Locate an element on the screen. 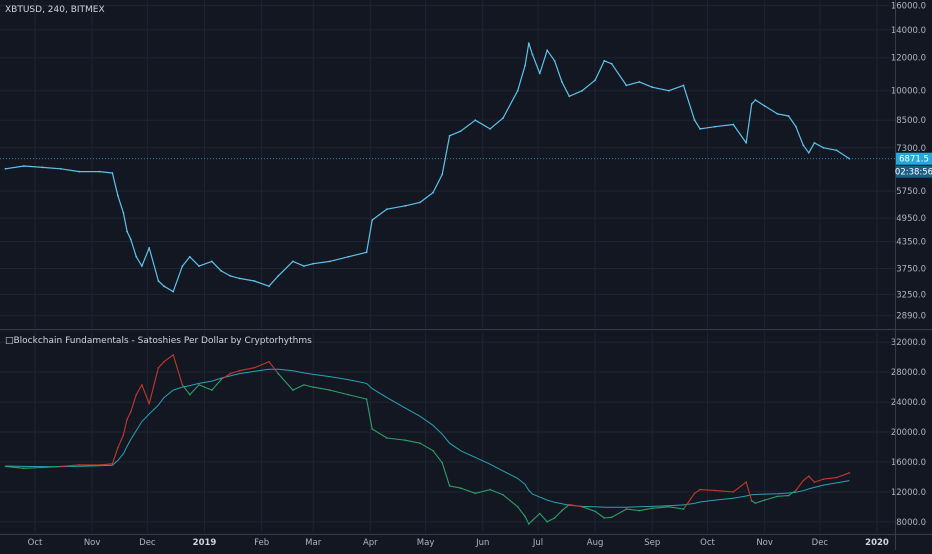 The image size is (932, 554). time-axis-tick-label: Dec is located at coordinates (820, 543).